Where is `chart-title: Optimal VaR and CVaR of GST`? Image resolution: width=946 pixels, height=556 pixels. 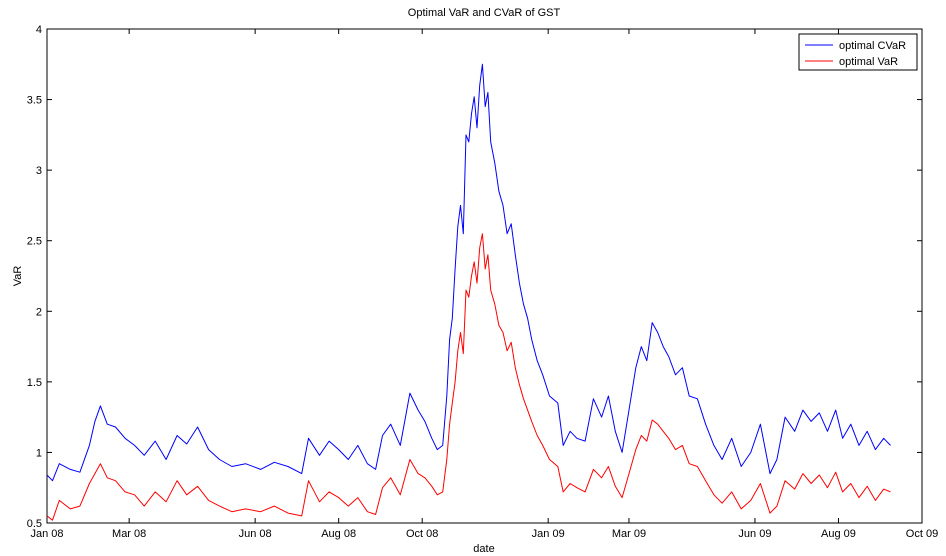 chart-title: Optimal VaR and CVaR of GST is located at coordinates (484, 13).